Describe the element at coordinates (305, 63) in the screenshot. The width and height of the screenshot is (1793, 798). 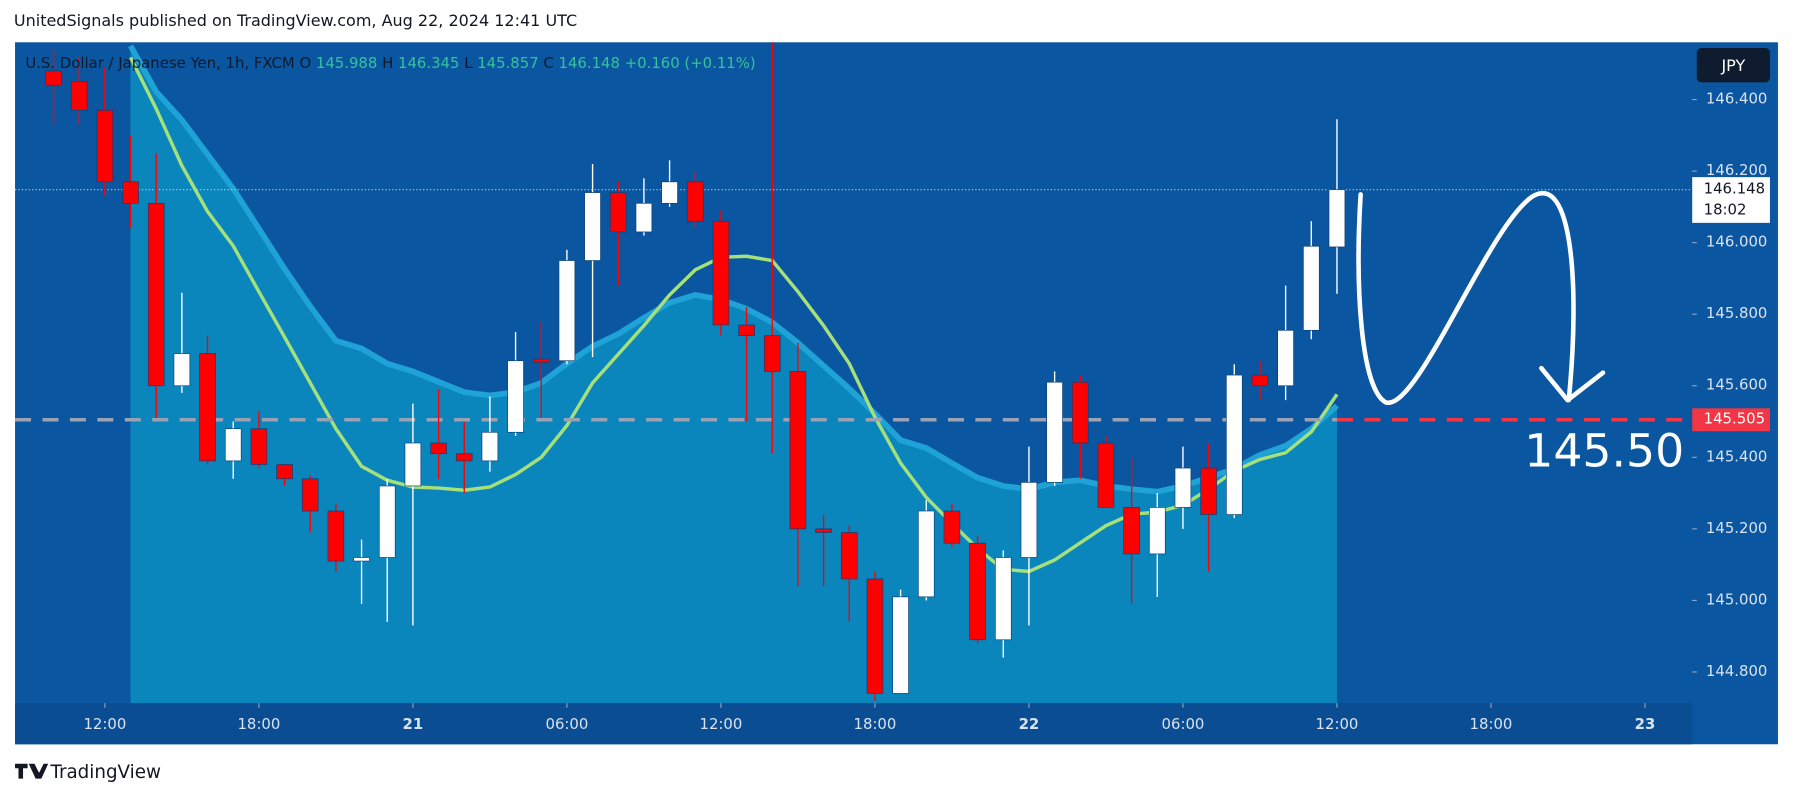
I see `ohlc-key: O` at that location.